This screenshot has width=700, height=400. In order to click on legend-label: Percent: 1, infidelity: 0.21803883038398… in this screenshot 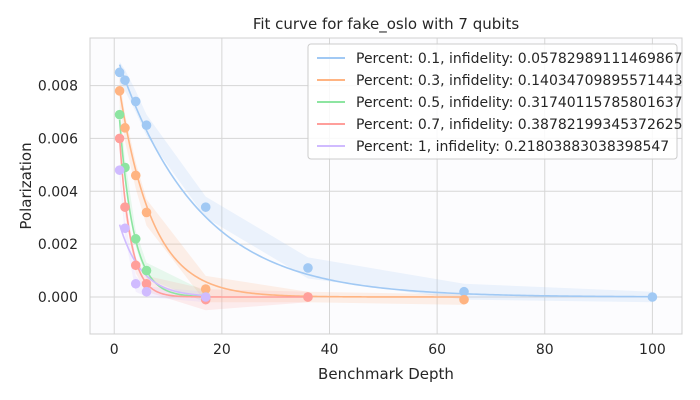, I will do `click(512, 147)`.